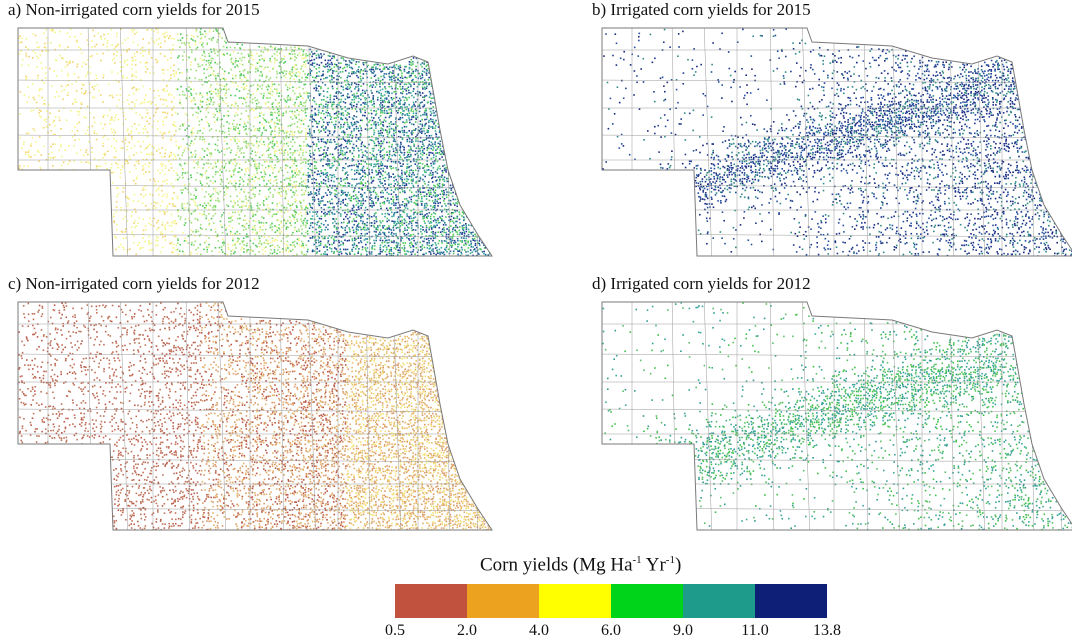 This screenshot has width=1080, height=640. What do you see at coordinates (611, 631) in the screenshot?
I see `legend-tick-label: 6.0` at bounding box center [611, 631].